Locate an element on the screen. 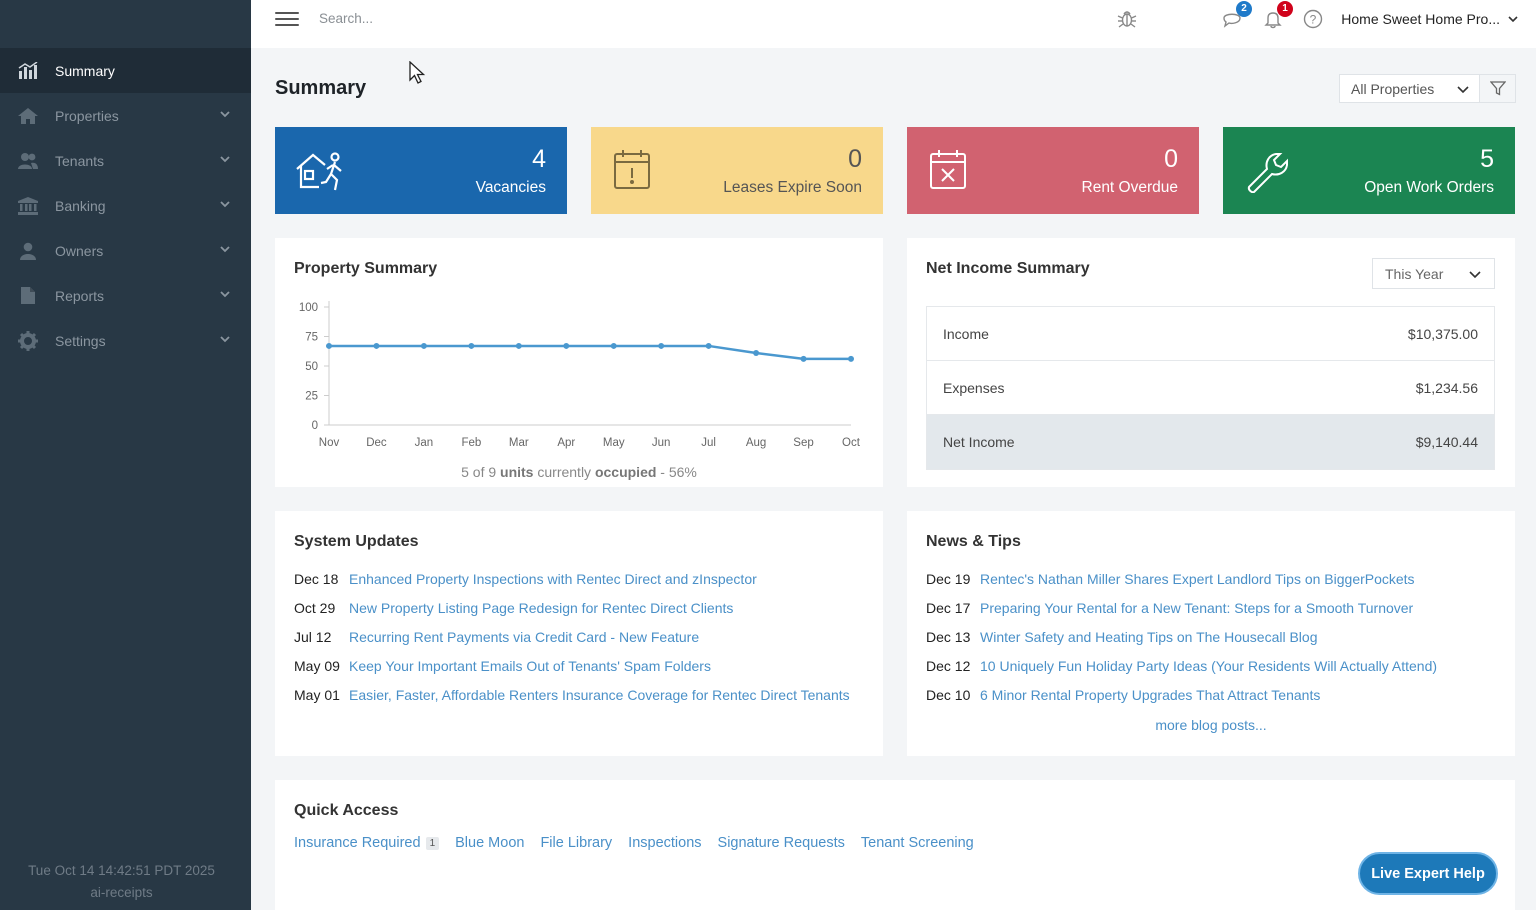 The height and width of the screenshot is (910, 1536). property-filter-select: All Properties is located at coordinates (1409, 88).